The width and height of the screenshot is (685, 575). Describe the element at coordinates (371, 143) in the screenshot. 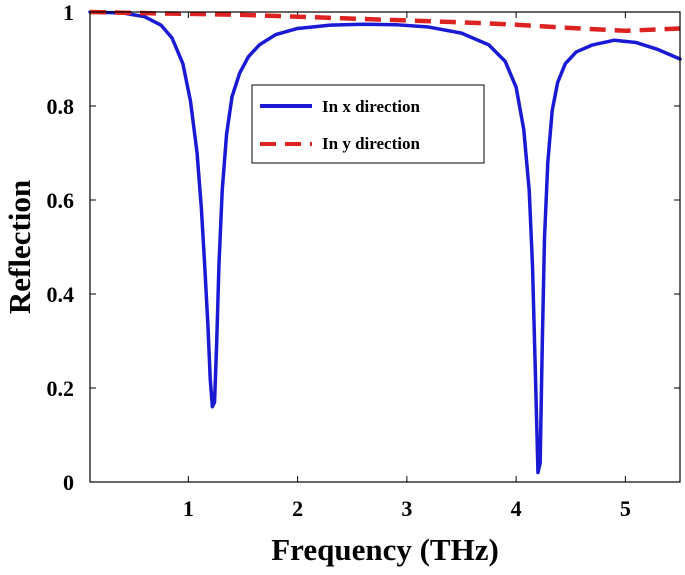

I see `legend-label-y: In y direction` at that location.